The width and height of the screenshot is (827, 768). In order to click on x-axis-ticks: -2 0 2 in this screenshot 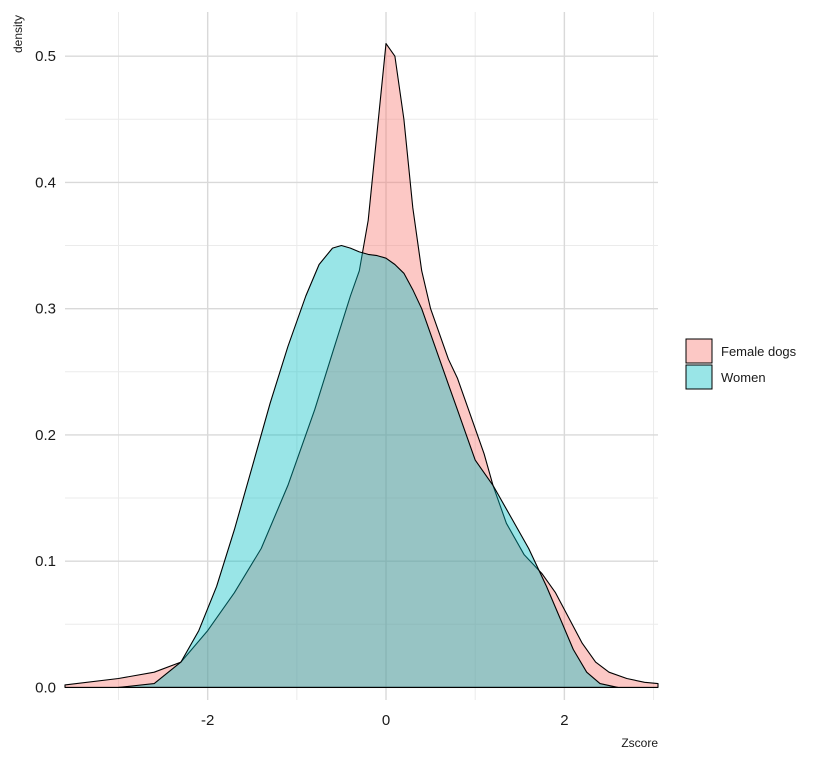, I will do `click(385, 720)`.